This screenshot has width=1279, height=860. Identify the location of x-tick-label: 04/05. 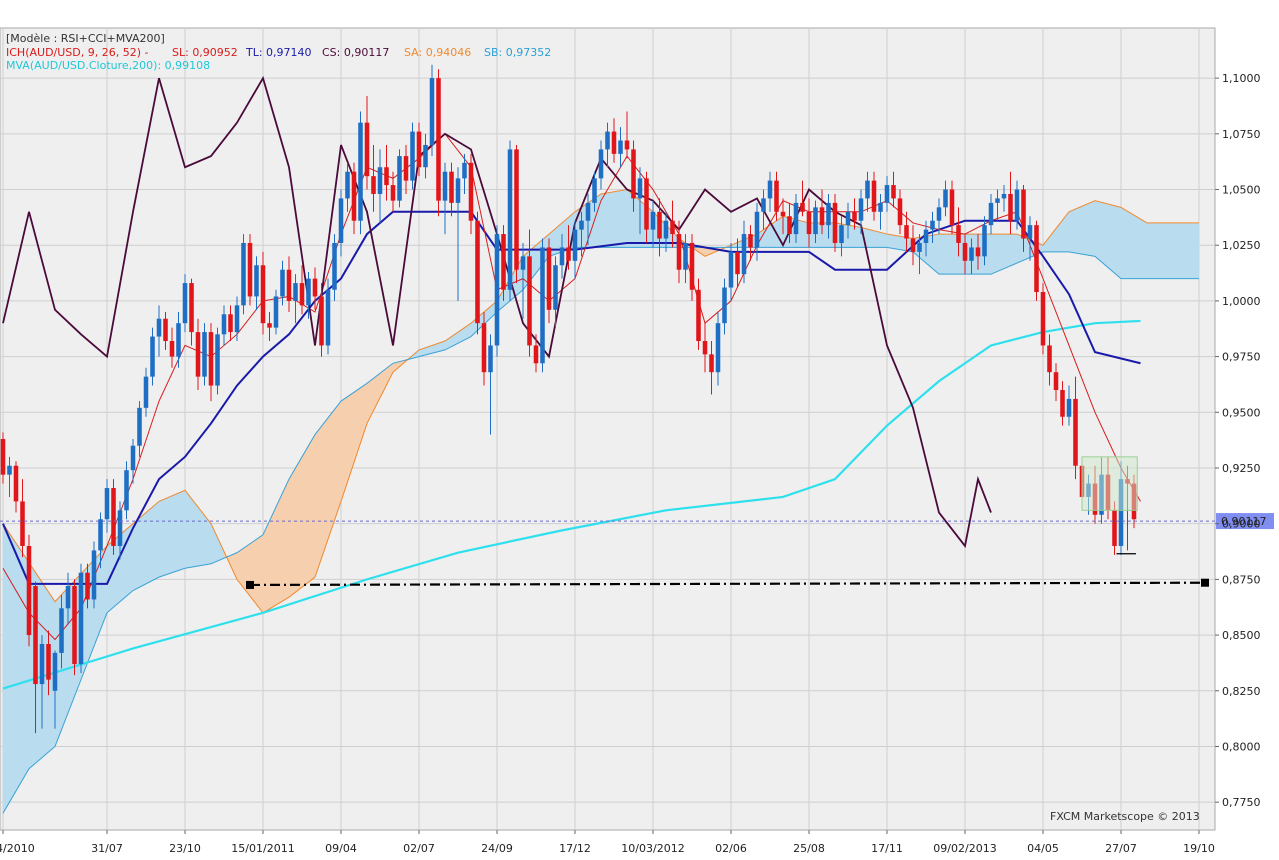
(1043, 848).